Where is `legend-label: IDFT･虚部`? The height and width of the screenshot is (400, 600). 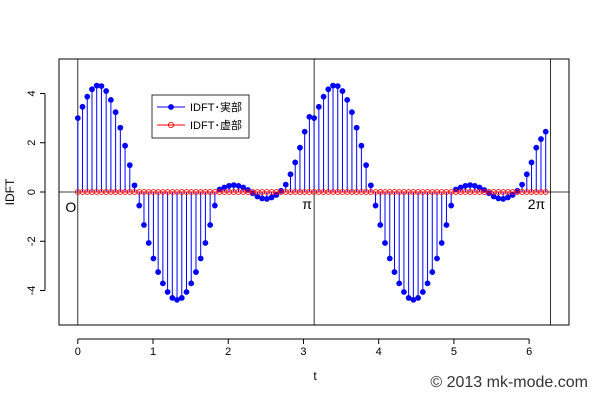
legend-label: IDFT･虚部 is located at coordinates (216, 125).